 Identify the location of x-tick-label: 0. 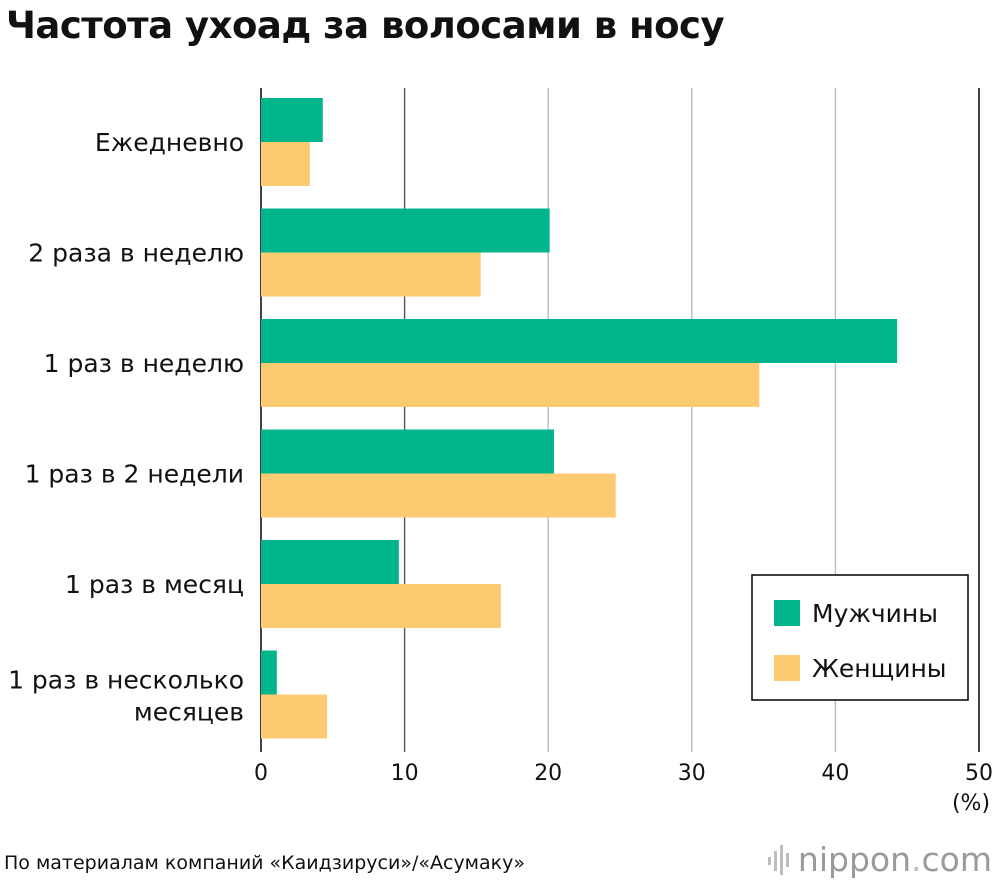
(261, 773).